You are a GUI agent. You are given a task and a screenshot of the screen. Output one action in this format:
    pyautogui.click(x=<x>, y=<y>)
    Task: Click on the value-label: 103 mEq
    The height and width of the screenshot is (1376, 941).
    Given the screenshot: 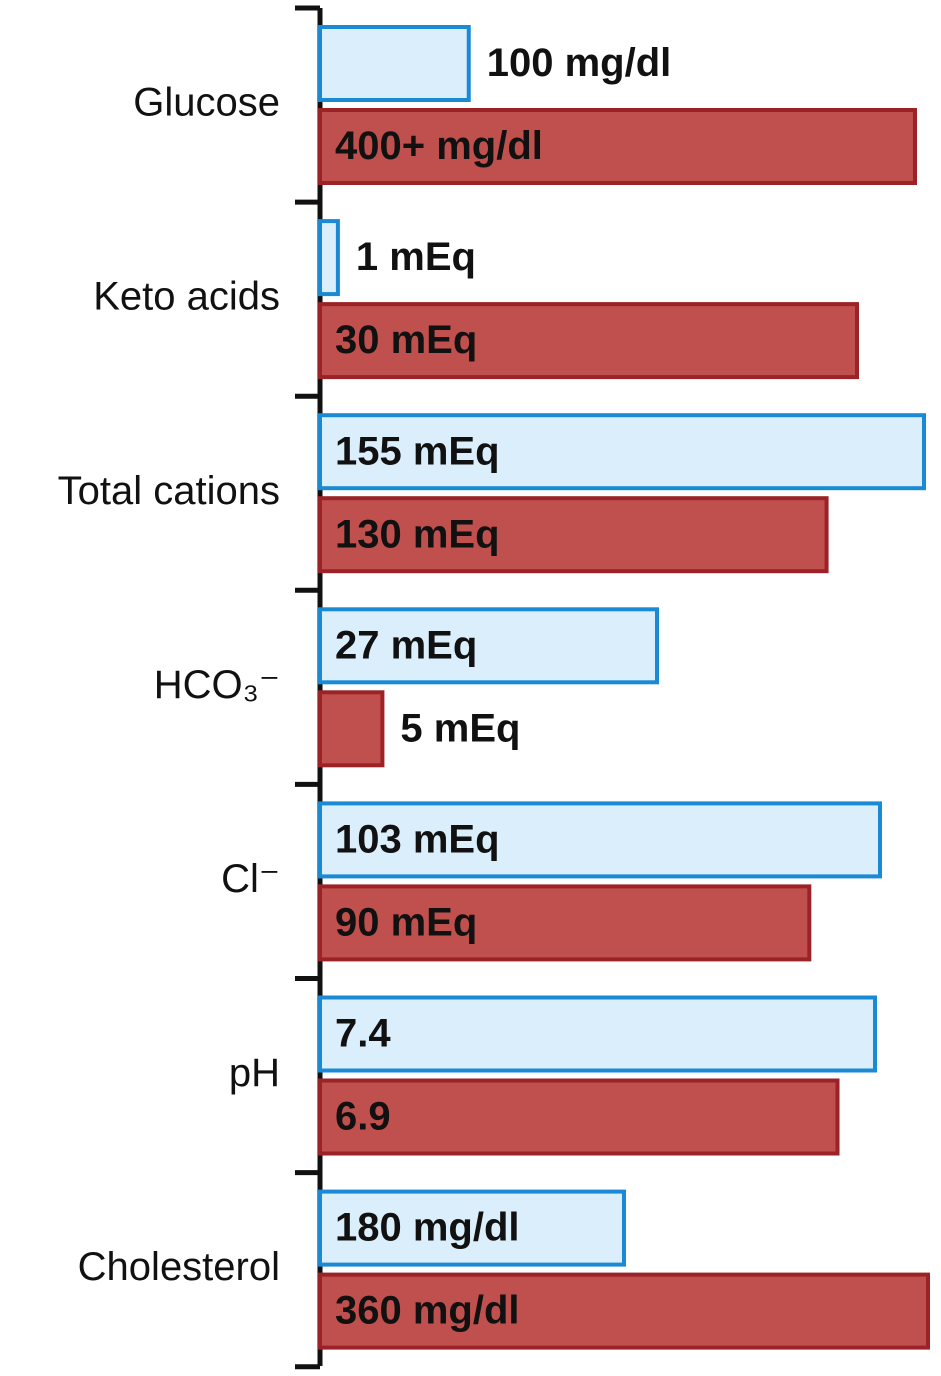 What is the action you would take?
    pyautogui.click(x=417, y=839)
    